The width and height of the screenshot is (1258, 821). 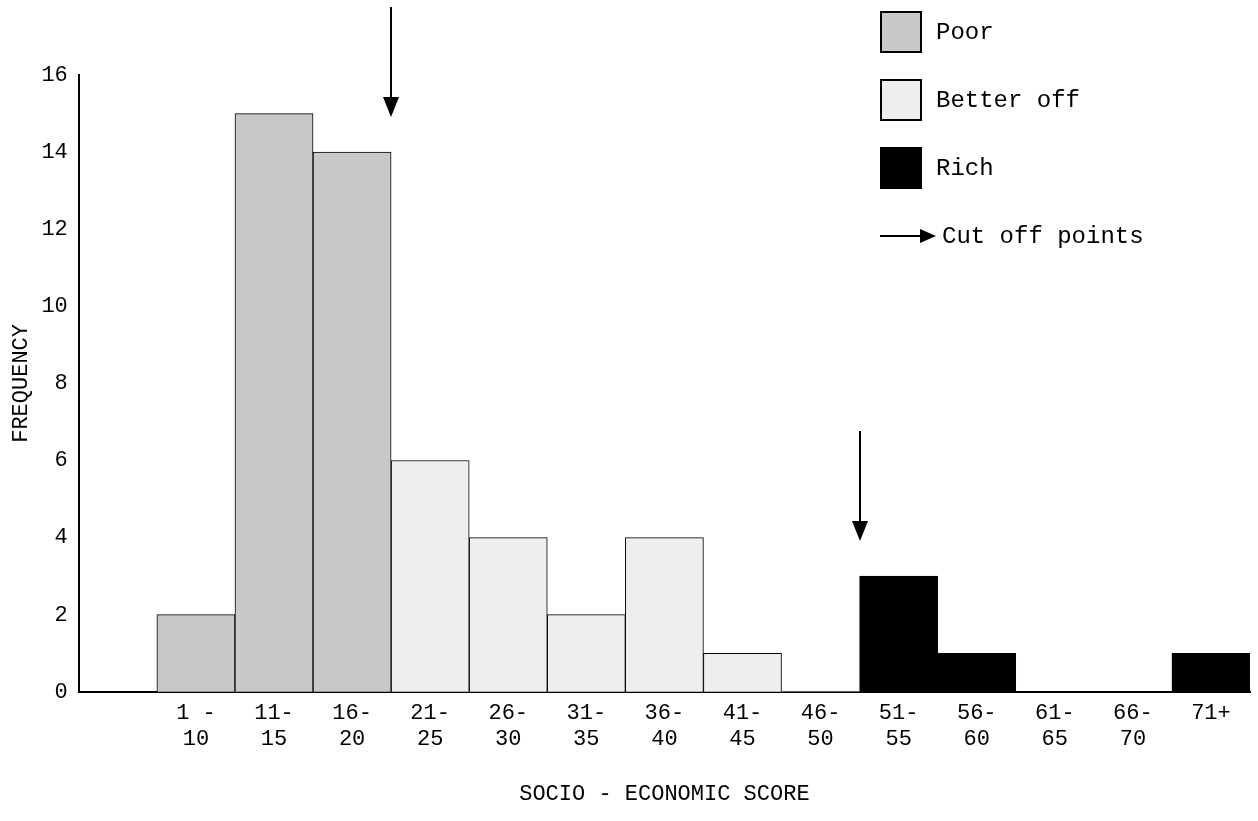 I want to click on y-tick-label: 10, so click(x=54, y=307).